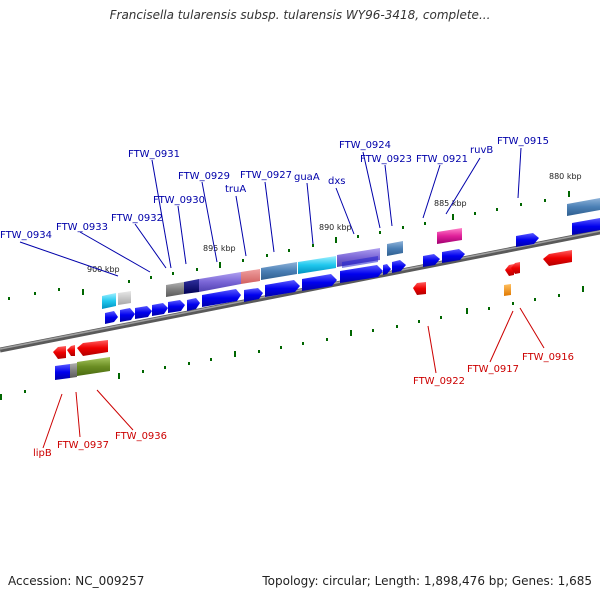  What do you see at coordinates (204, 176) in the screenshot?
I see `gene-label-ftw0929: FTW_0929` at bounding box center [204, 176].